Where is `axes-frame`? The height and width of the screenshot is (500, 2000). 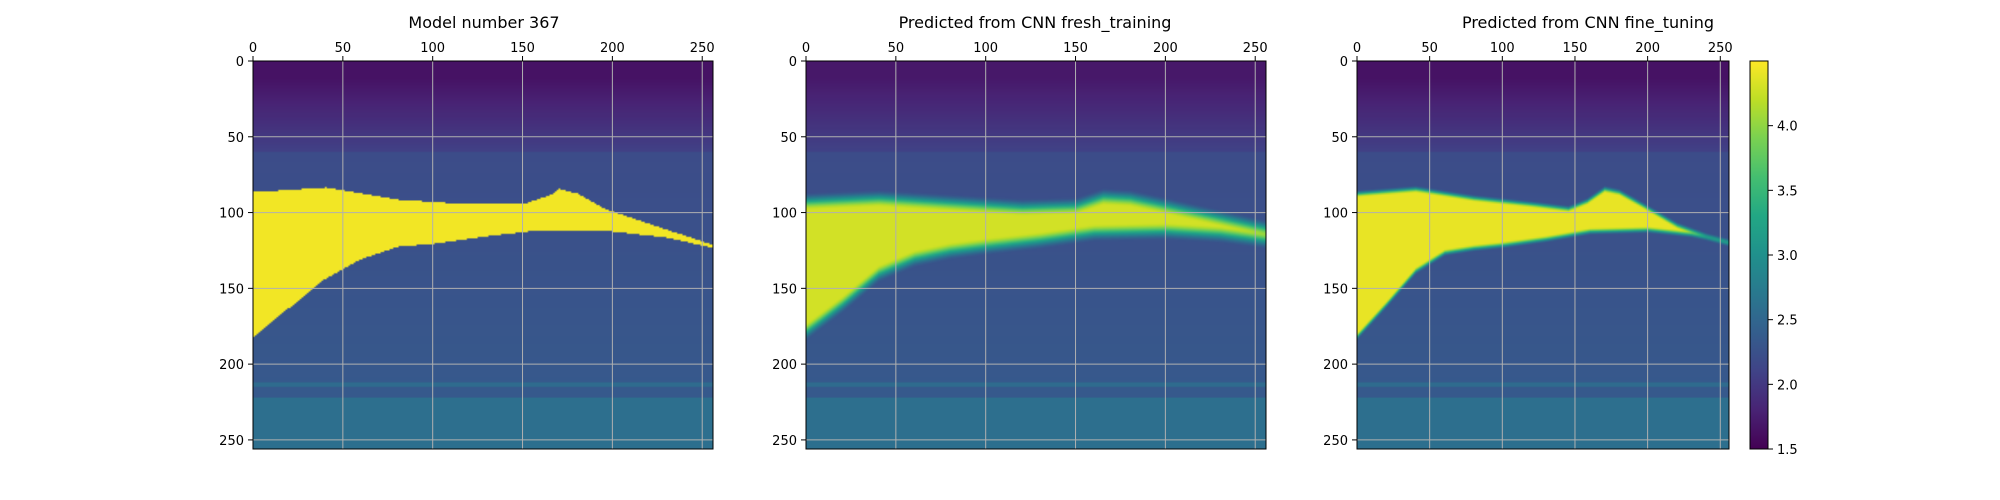 axes-frame is located at coordinates (1543, 255).